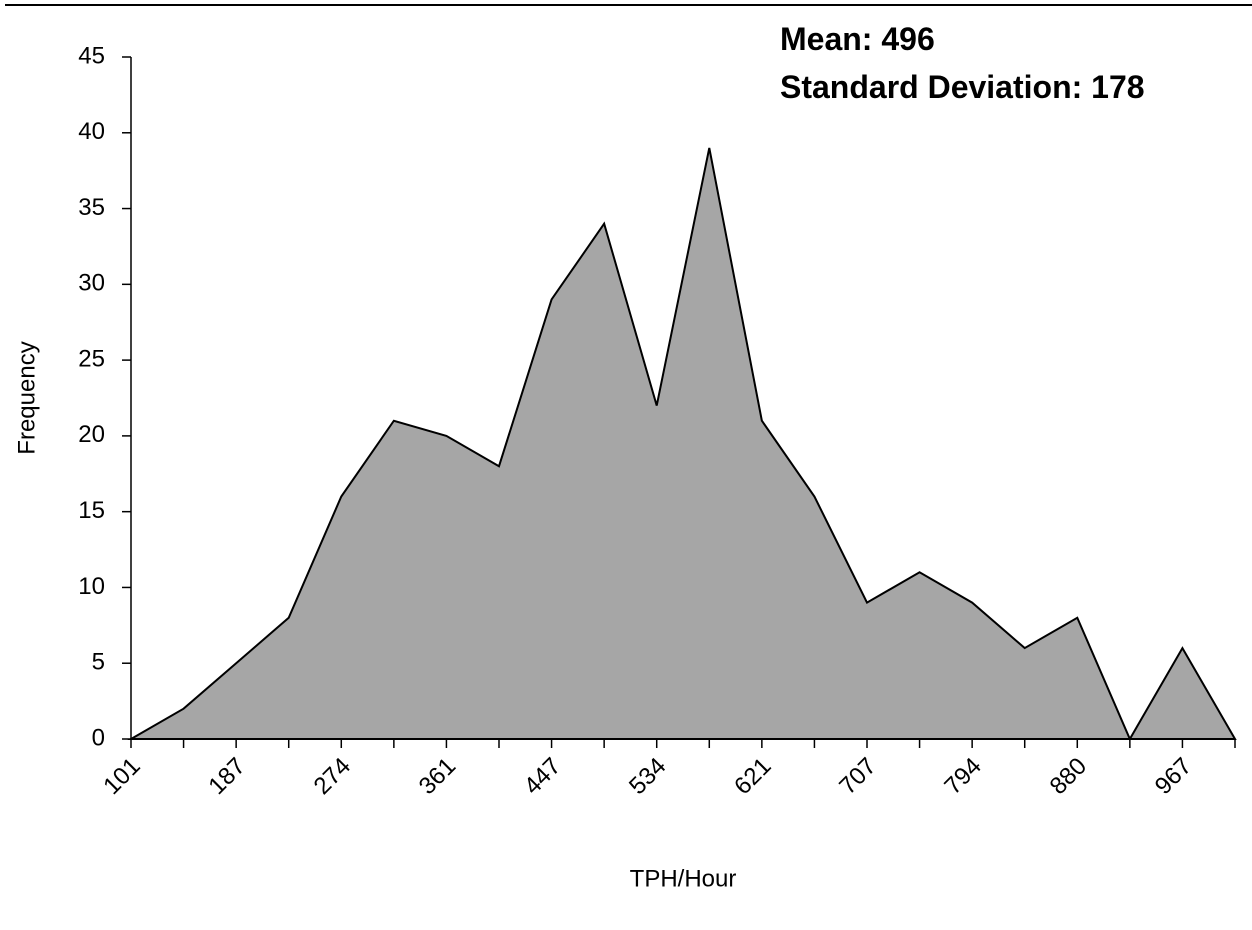  Describe the element at coordinates (98, 737) in the screenshot. I see `y-tick-label: 0` at that location.